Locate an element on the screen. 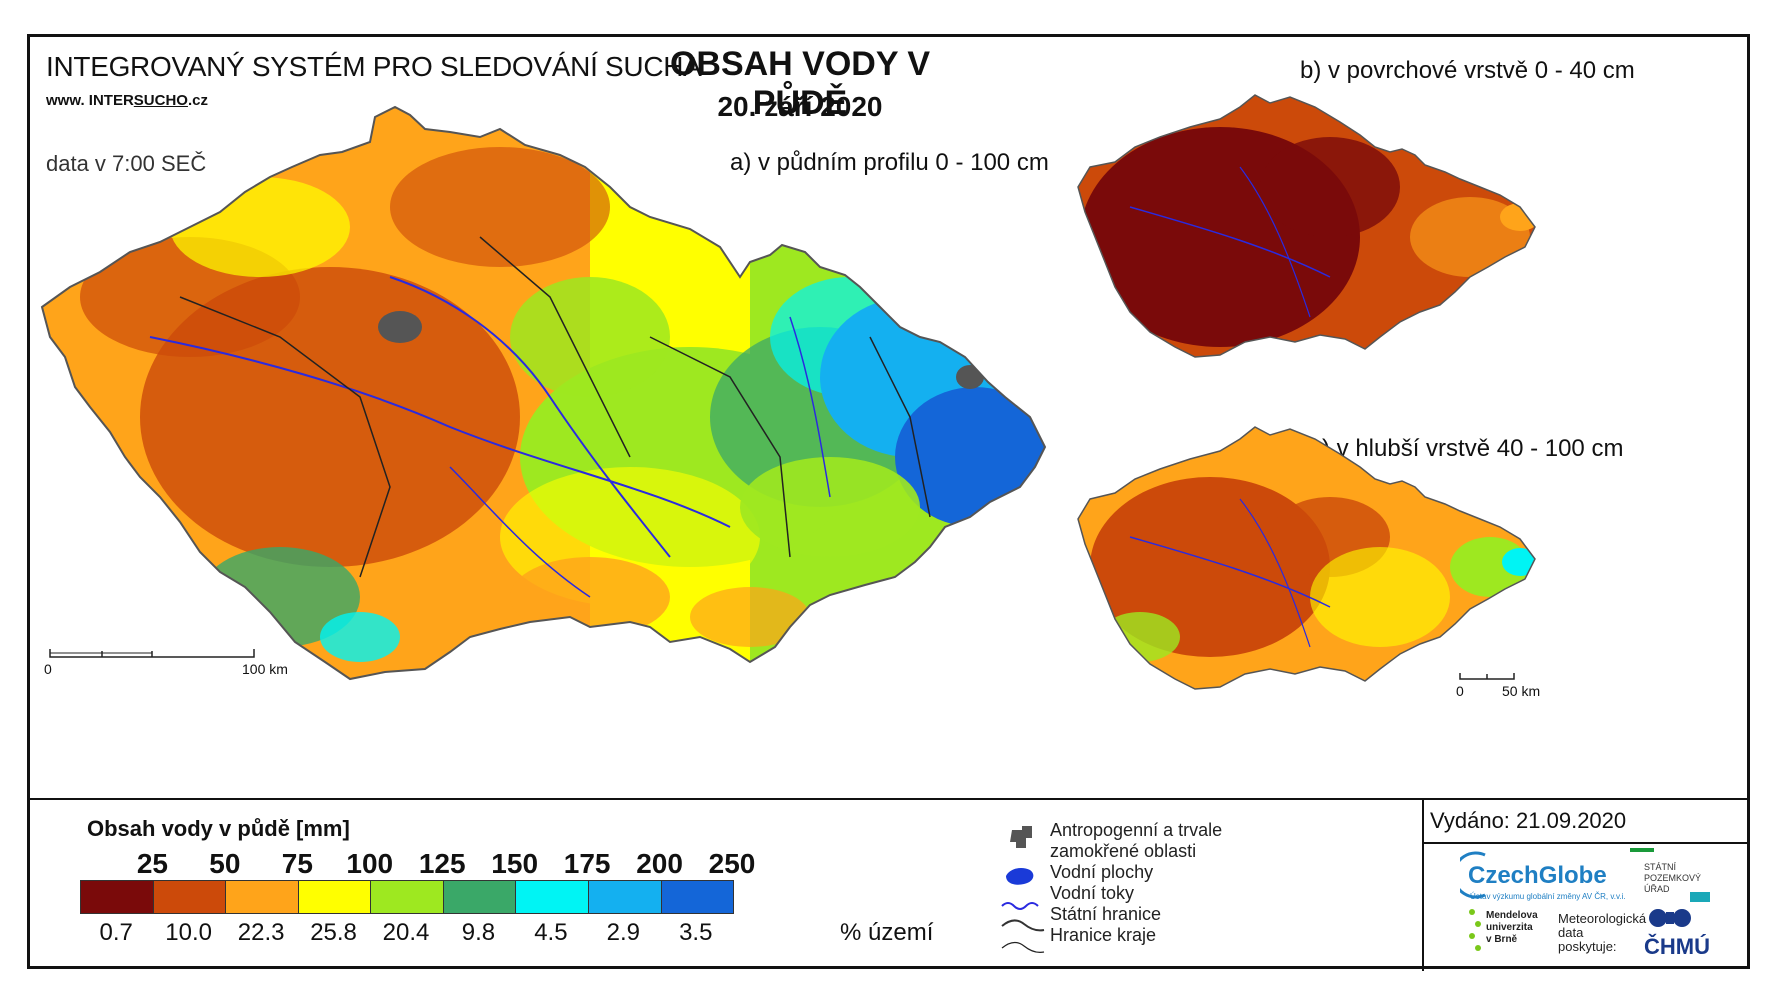 The height and width of the screenshot is (1003, 1772). meteo-data-note: Meteorologická data poskytuje: is located at coordinates (1602, 933).